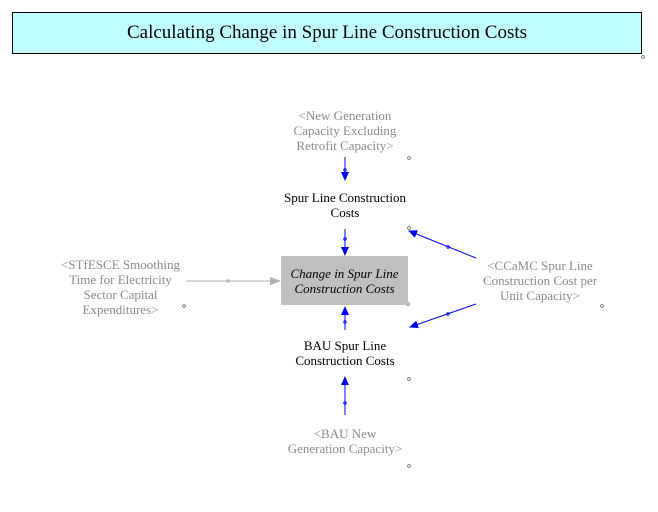 This screenshot has width=658, height=512. Describe the element at coordinates (442, 244) in the screenshot. I see `arrow-ccamc-to-spurline` at that location.